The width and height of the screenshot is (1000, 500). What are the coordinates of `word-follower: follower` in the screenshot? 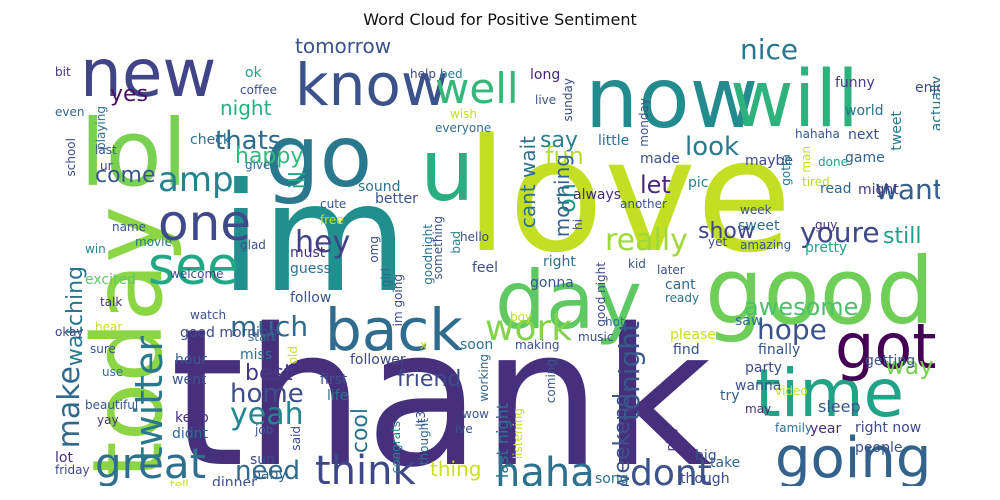 It's located at (378, 360).